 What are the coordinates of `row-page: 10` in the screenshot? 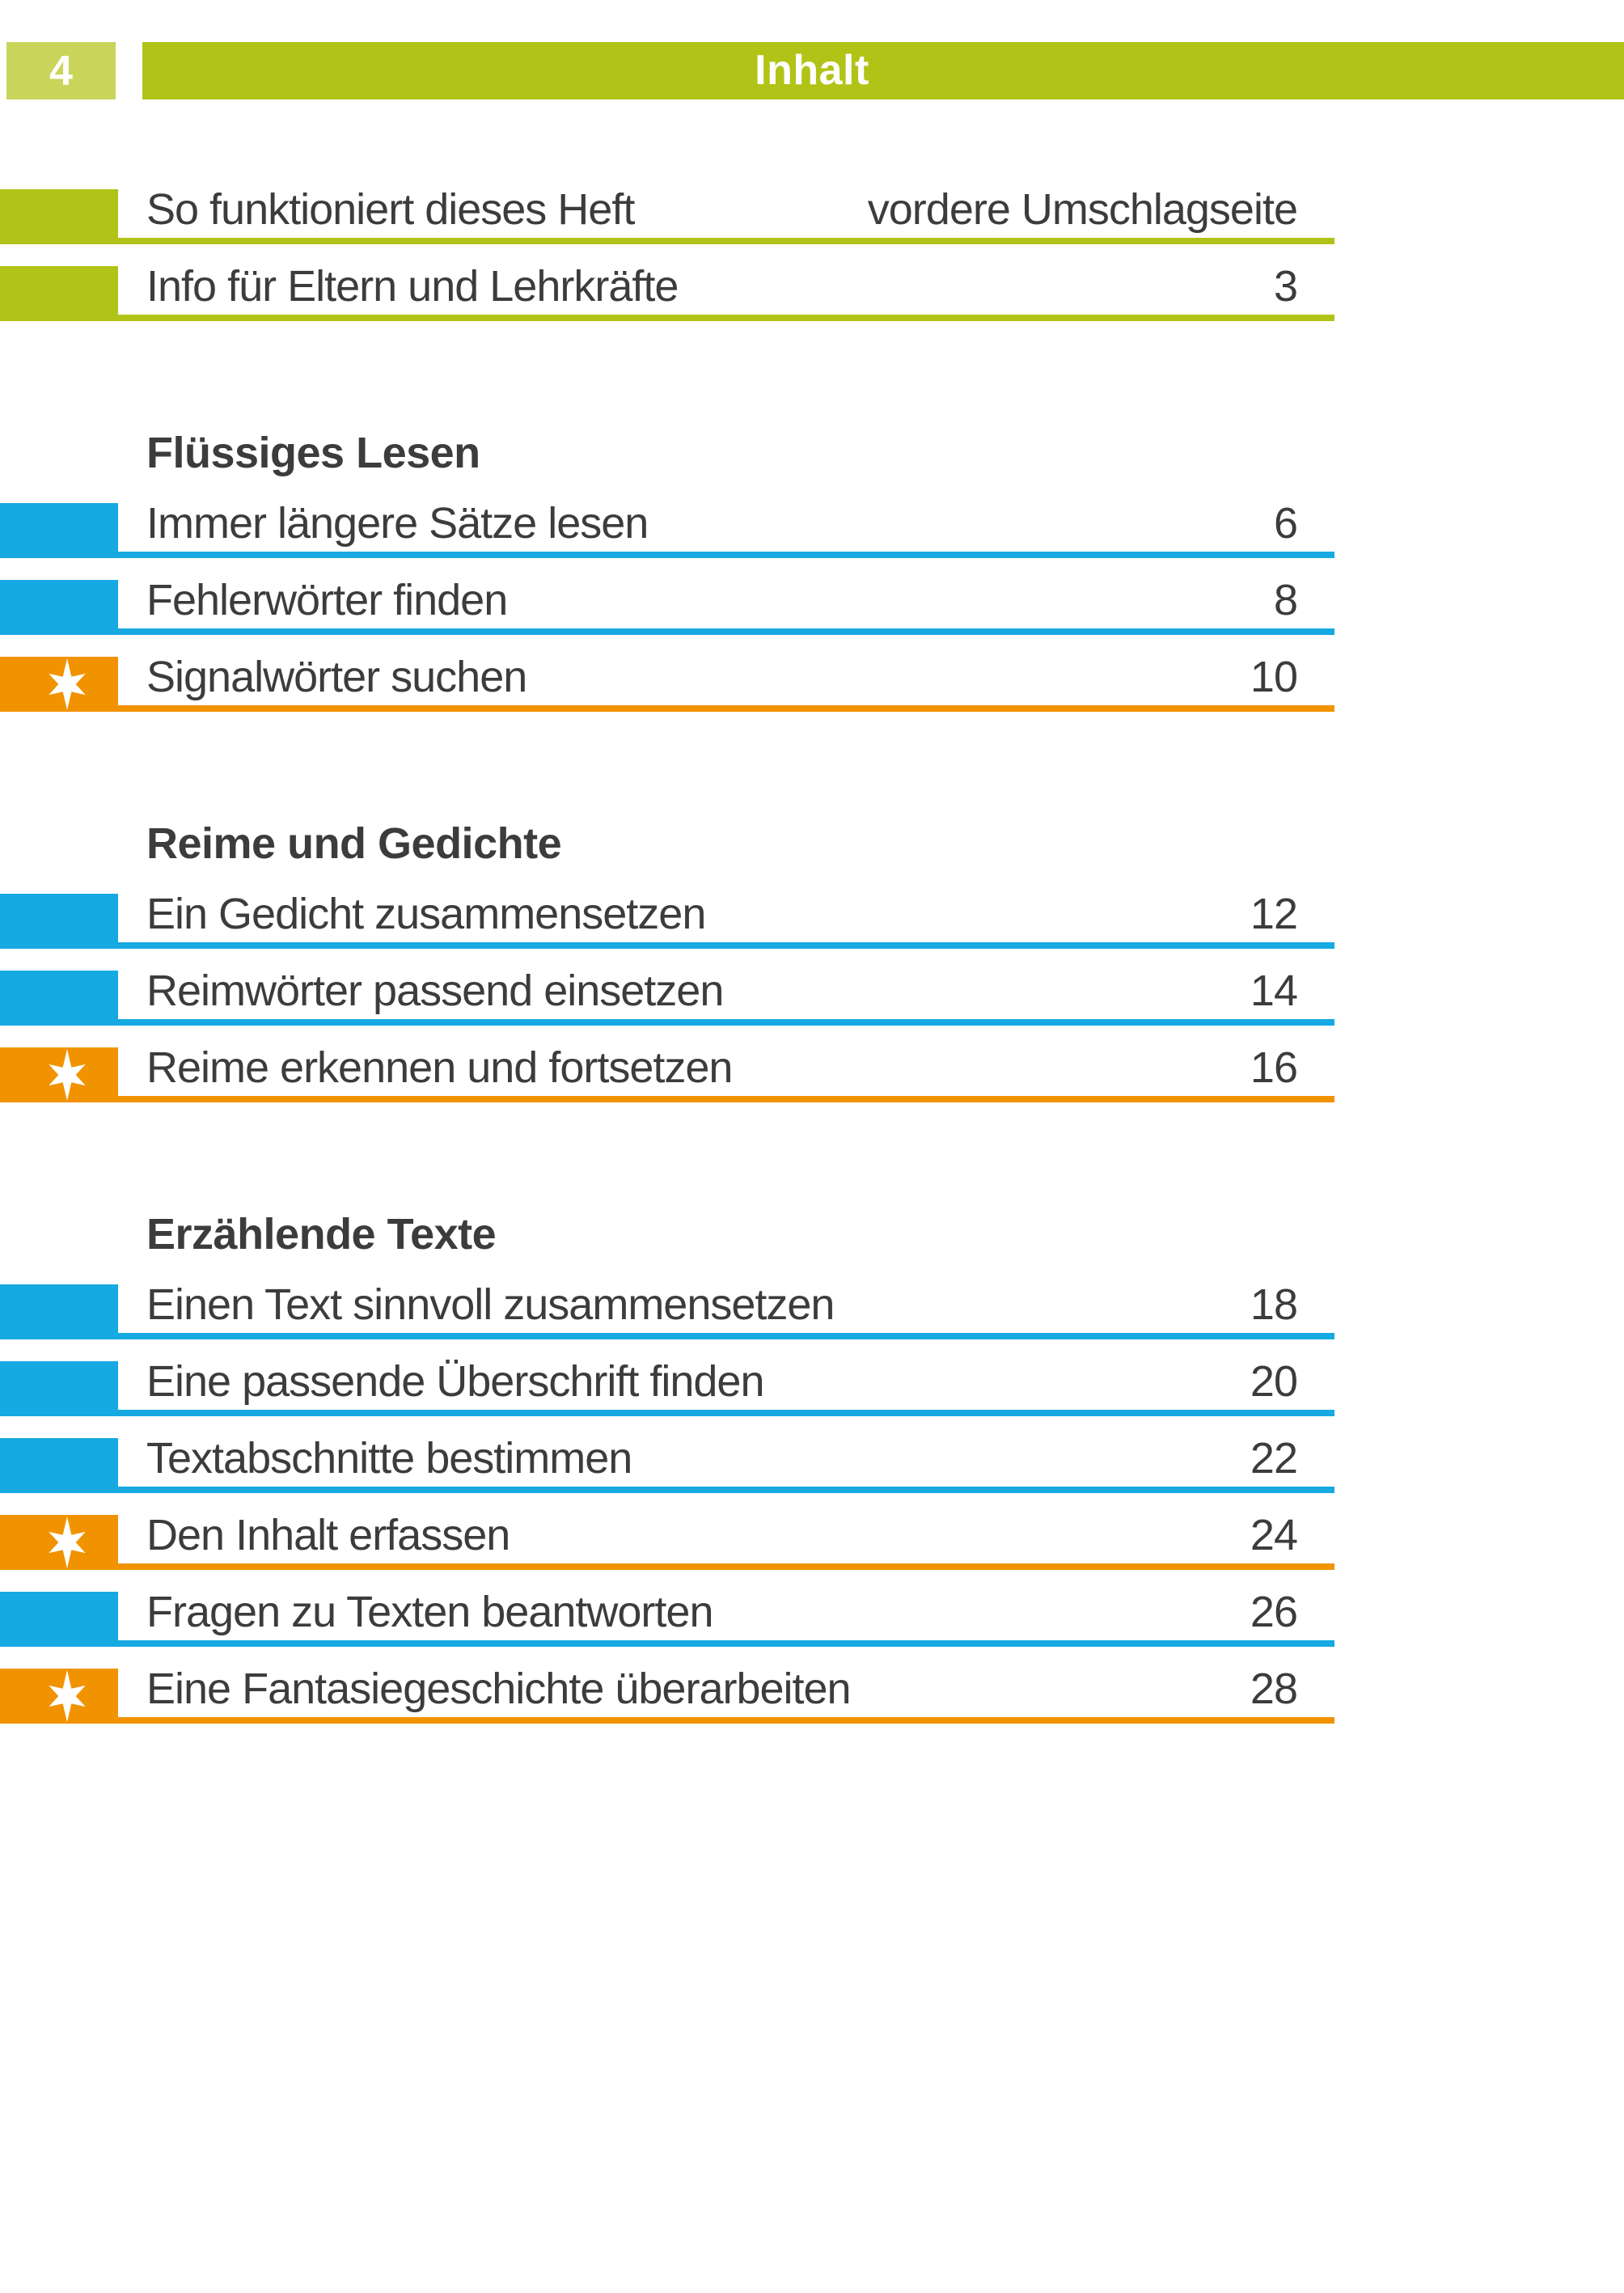 It's located at (1274, 677).